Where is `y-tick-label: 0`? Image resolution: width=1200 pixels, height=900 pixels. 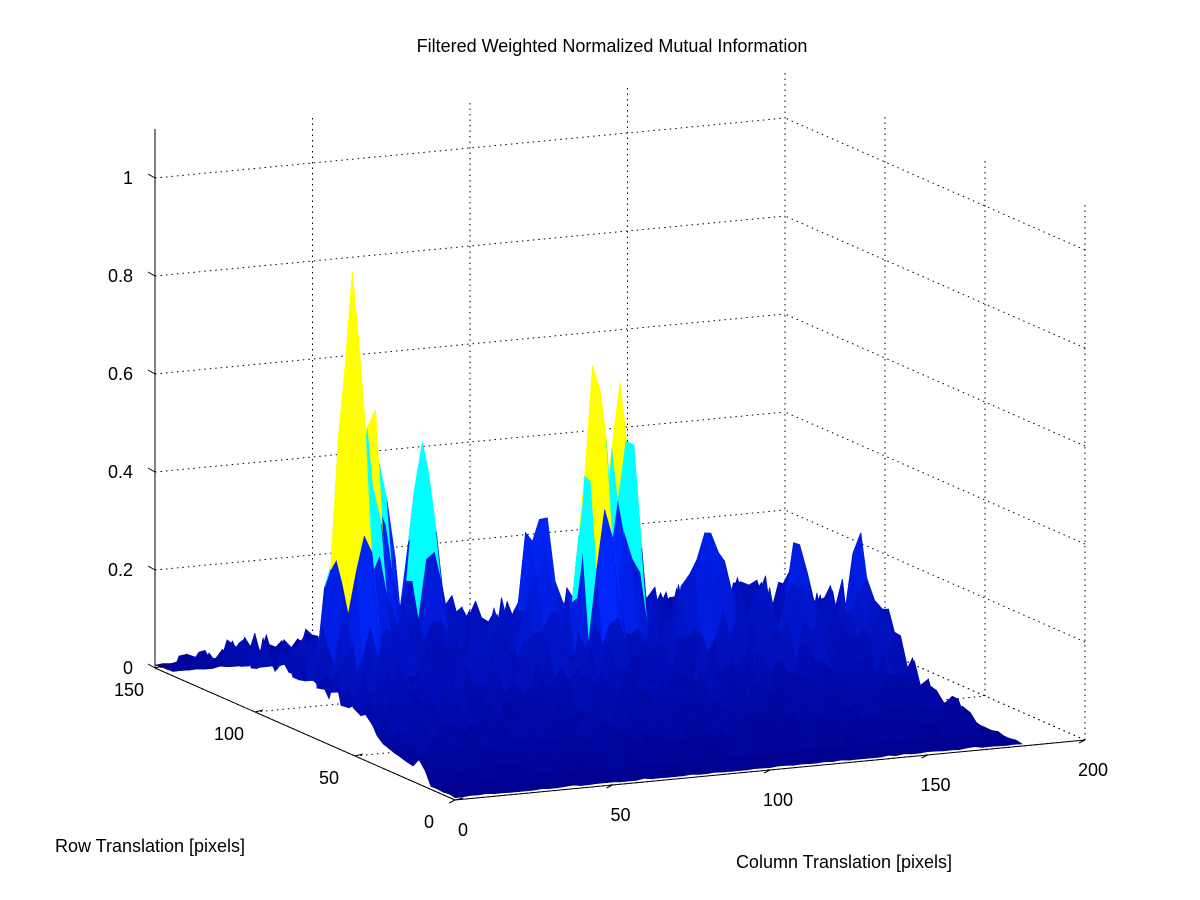 y-tick-label: 0 is located at coordinates (429, 822).